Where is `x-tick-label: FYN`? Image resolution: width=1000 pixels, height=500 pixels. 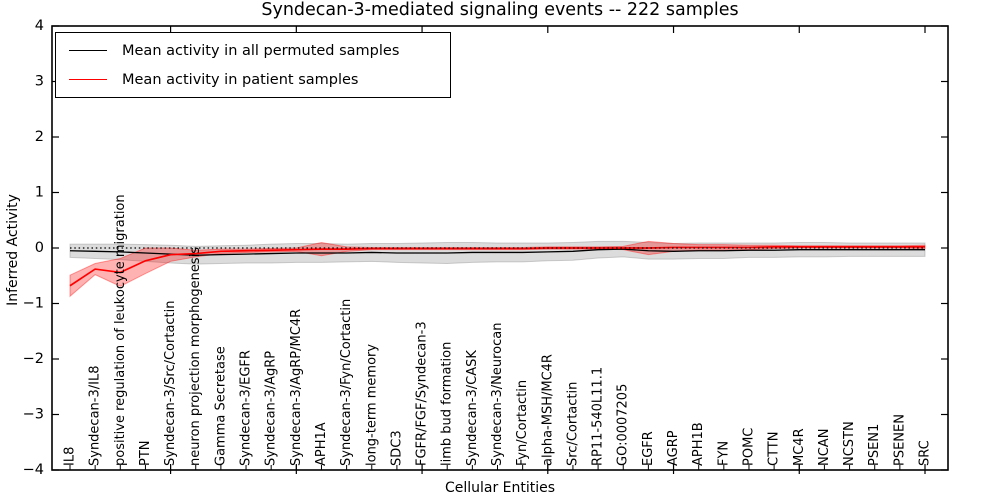
x-tick-label: FYN is located at coordinates (723, 453).